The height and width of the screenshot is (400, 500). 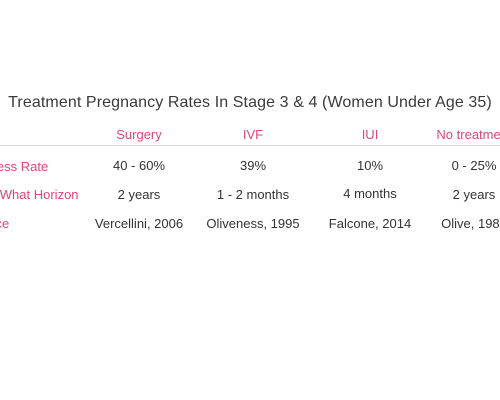 What do you see at coordinates (253, 165) in the screenshot?
I see `table-cell: 39%` at bounding box center [253, 165].